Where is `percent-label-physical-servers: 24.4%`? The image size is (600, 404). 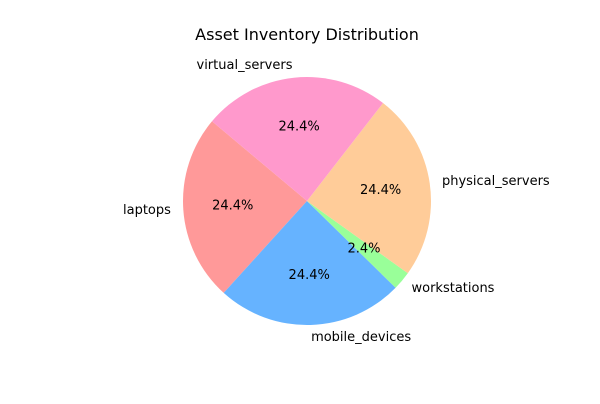
percent-label-physical-servers: 24.4% is located at coordinates (380, 190).